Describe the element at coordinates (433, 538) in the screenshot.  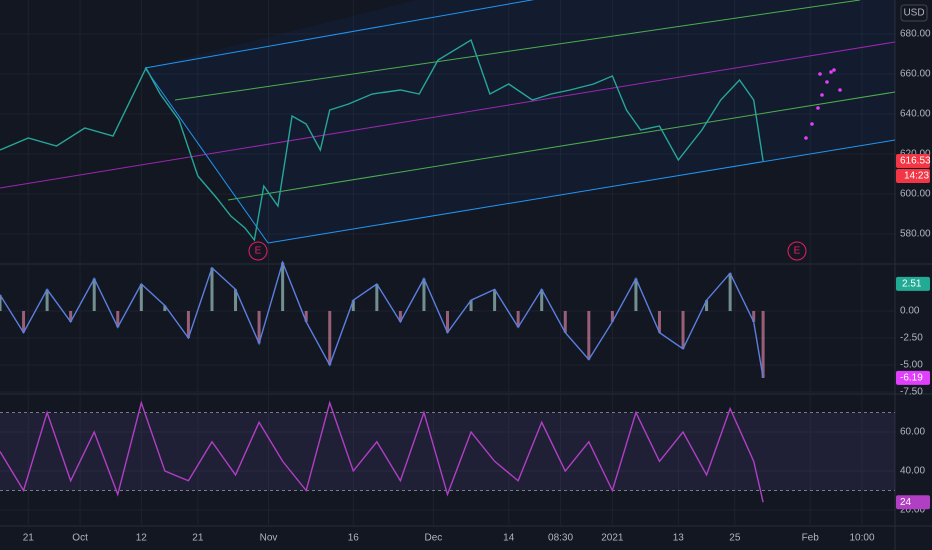
I see `x-tick-label: Dec` at that location.